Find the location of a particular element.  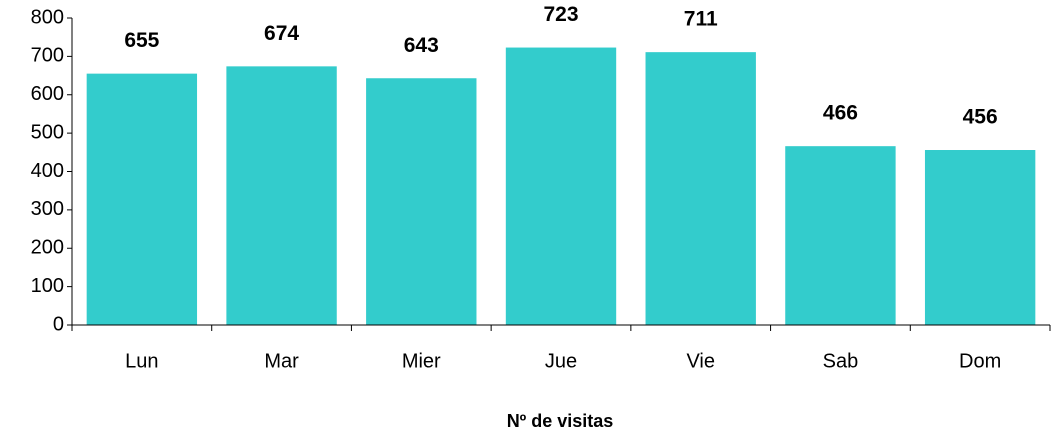

value-label: 655 is located at coordinates (141, 40).